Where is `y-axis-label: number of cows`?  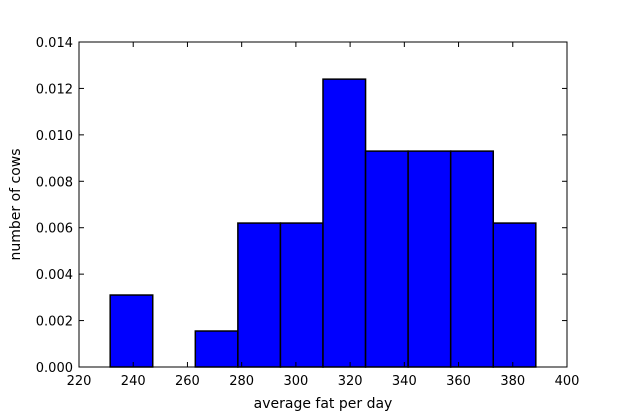
y-axis-label: number of cows is located at coordinates (16, 204).